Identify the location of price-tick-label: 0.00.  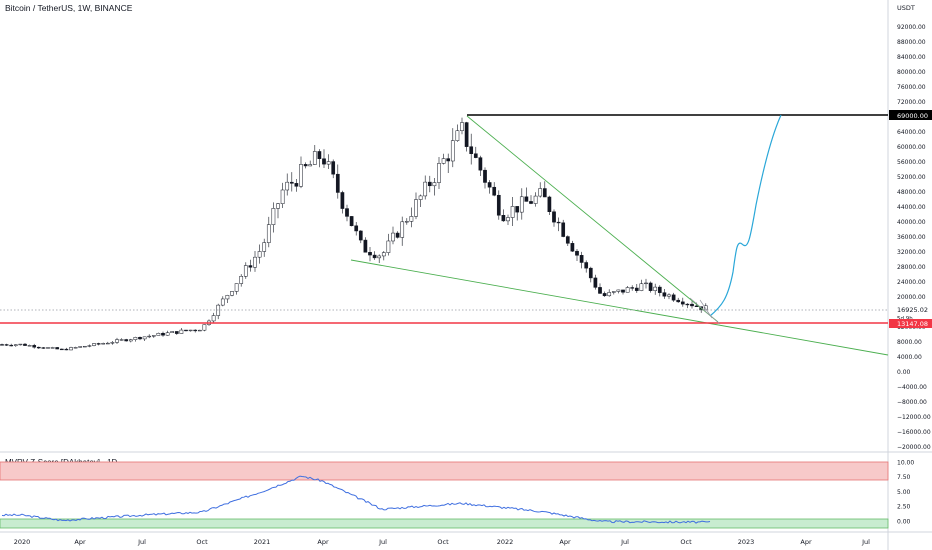
(904, 372).